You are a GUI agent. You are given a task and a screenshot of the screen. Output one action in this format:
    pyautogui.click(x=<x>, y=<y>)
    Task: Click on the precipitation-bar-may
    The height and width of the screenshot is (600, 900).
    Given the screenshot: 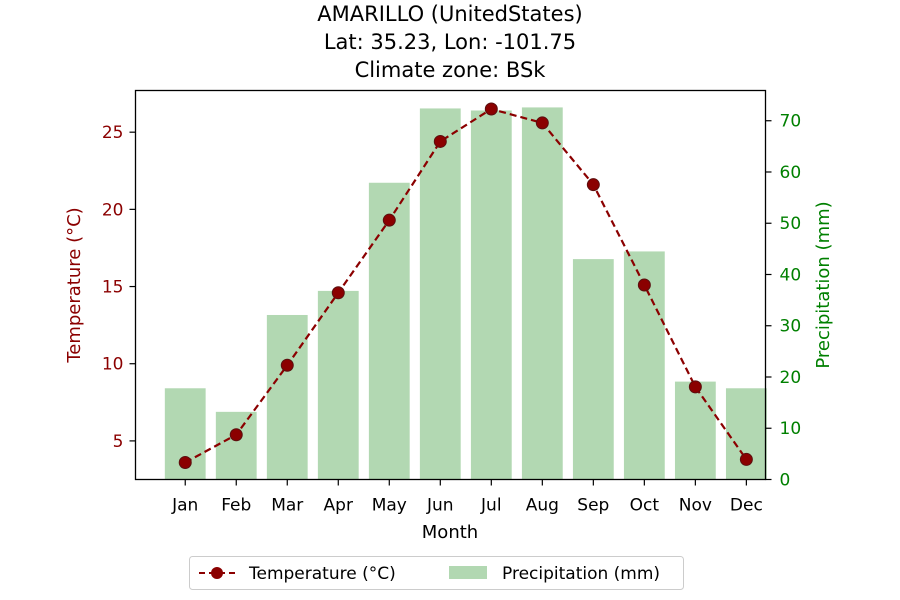 What is the action you would take?
    pyautogui.click(x=389, y=331)
    